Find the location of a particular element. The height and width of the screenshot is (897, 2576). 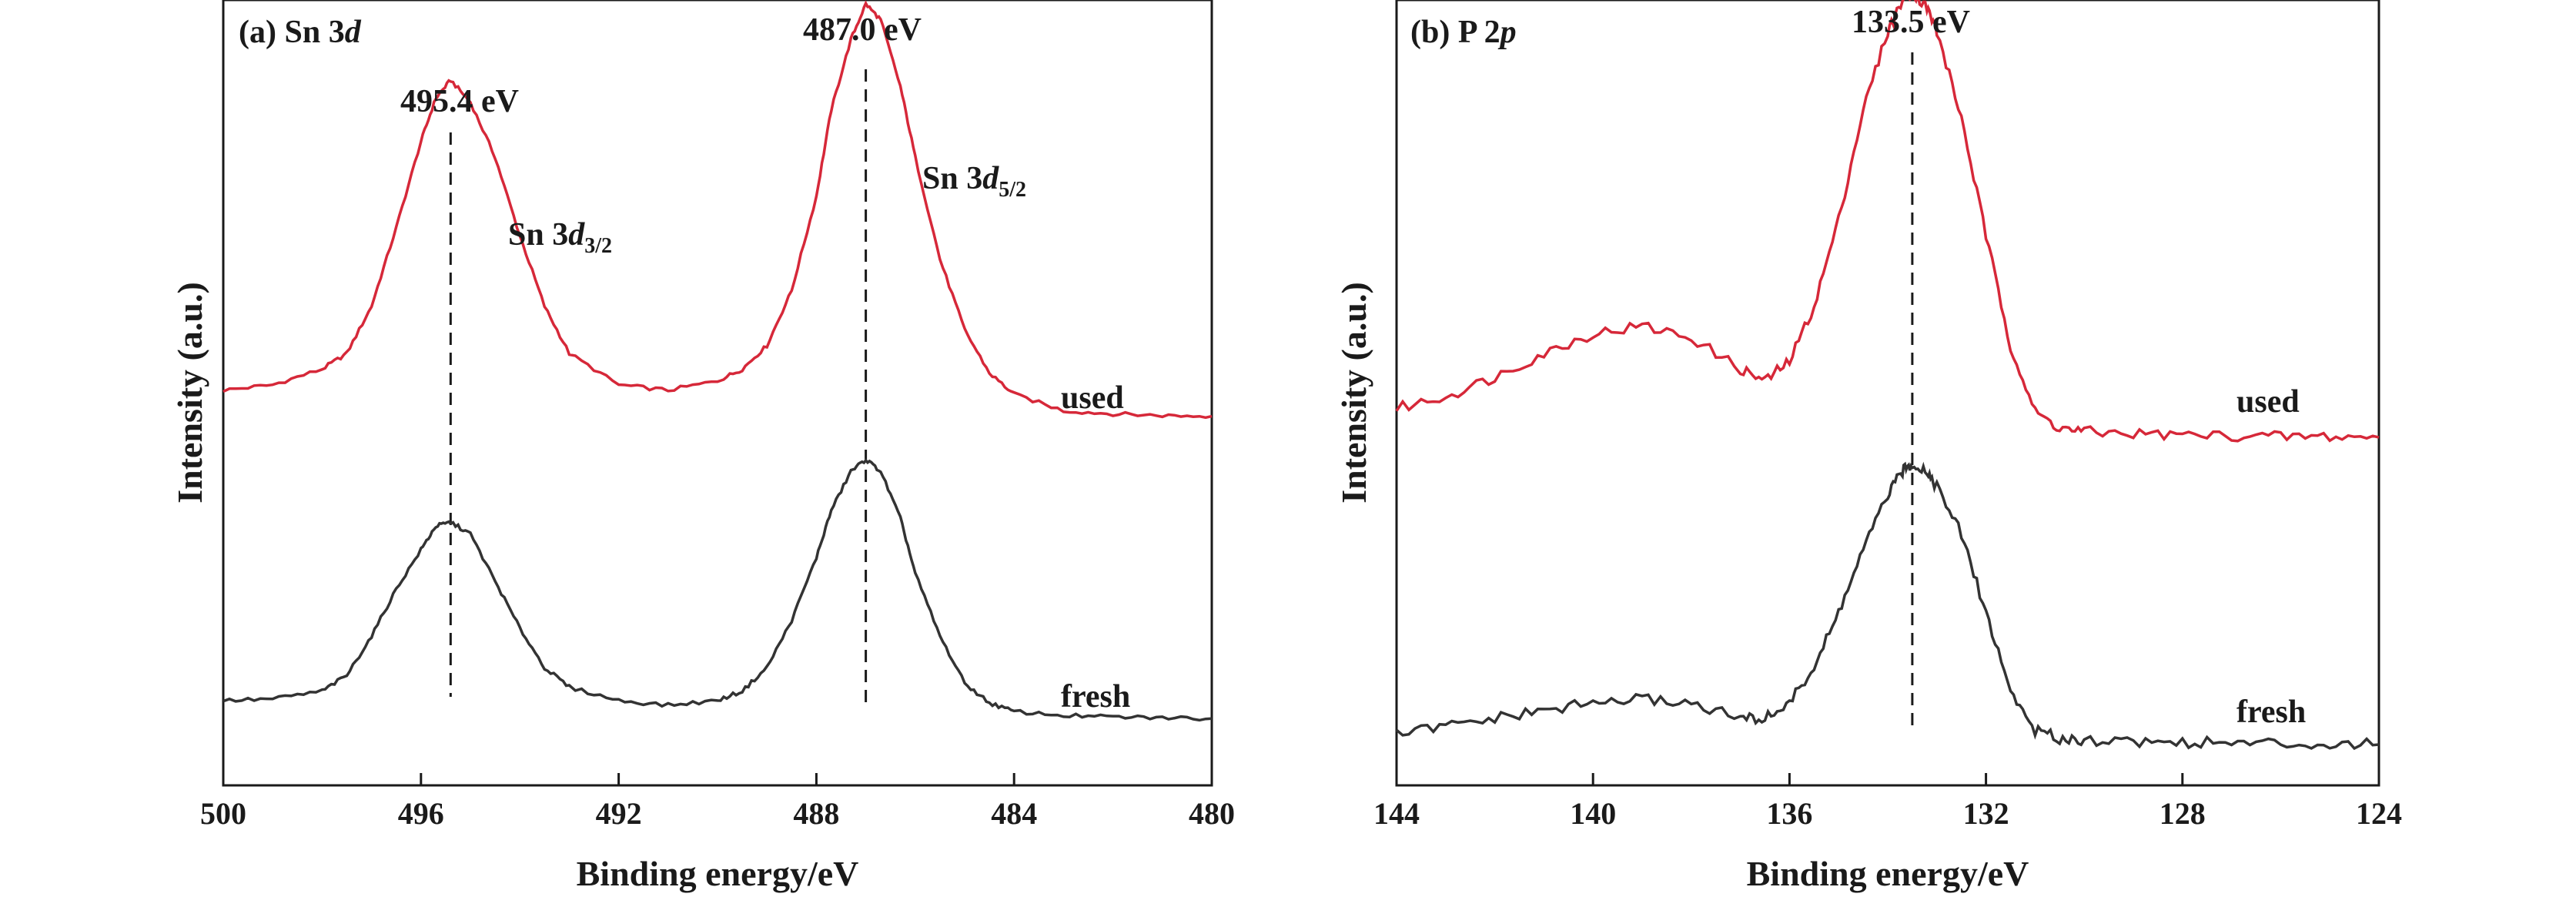

label-sn3d52: Sn 3d5/2 is located at coordinates (974, 182).